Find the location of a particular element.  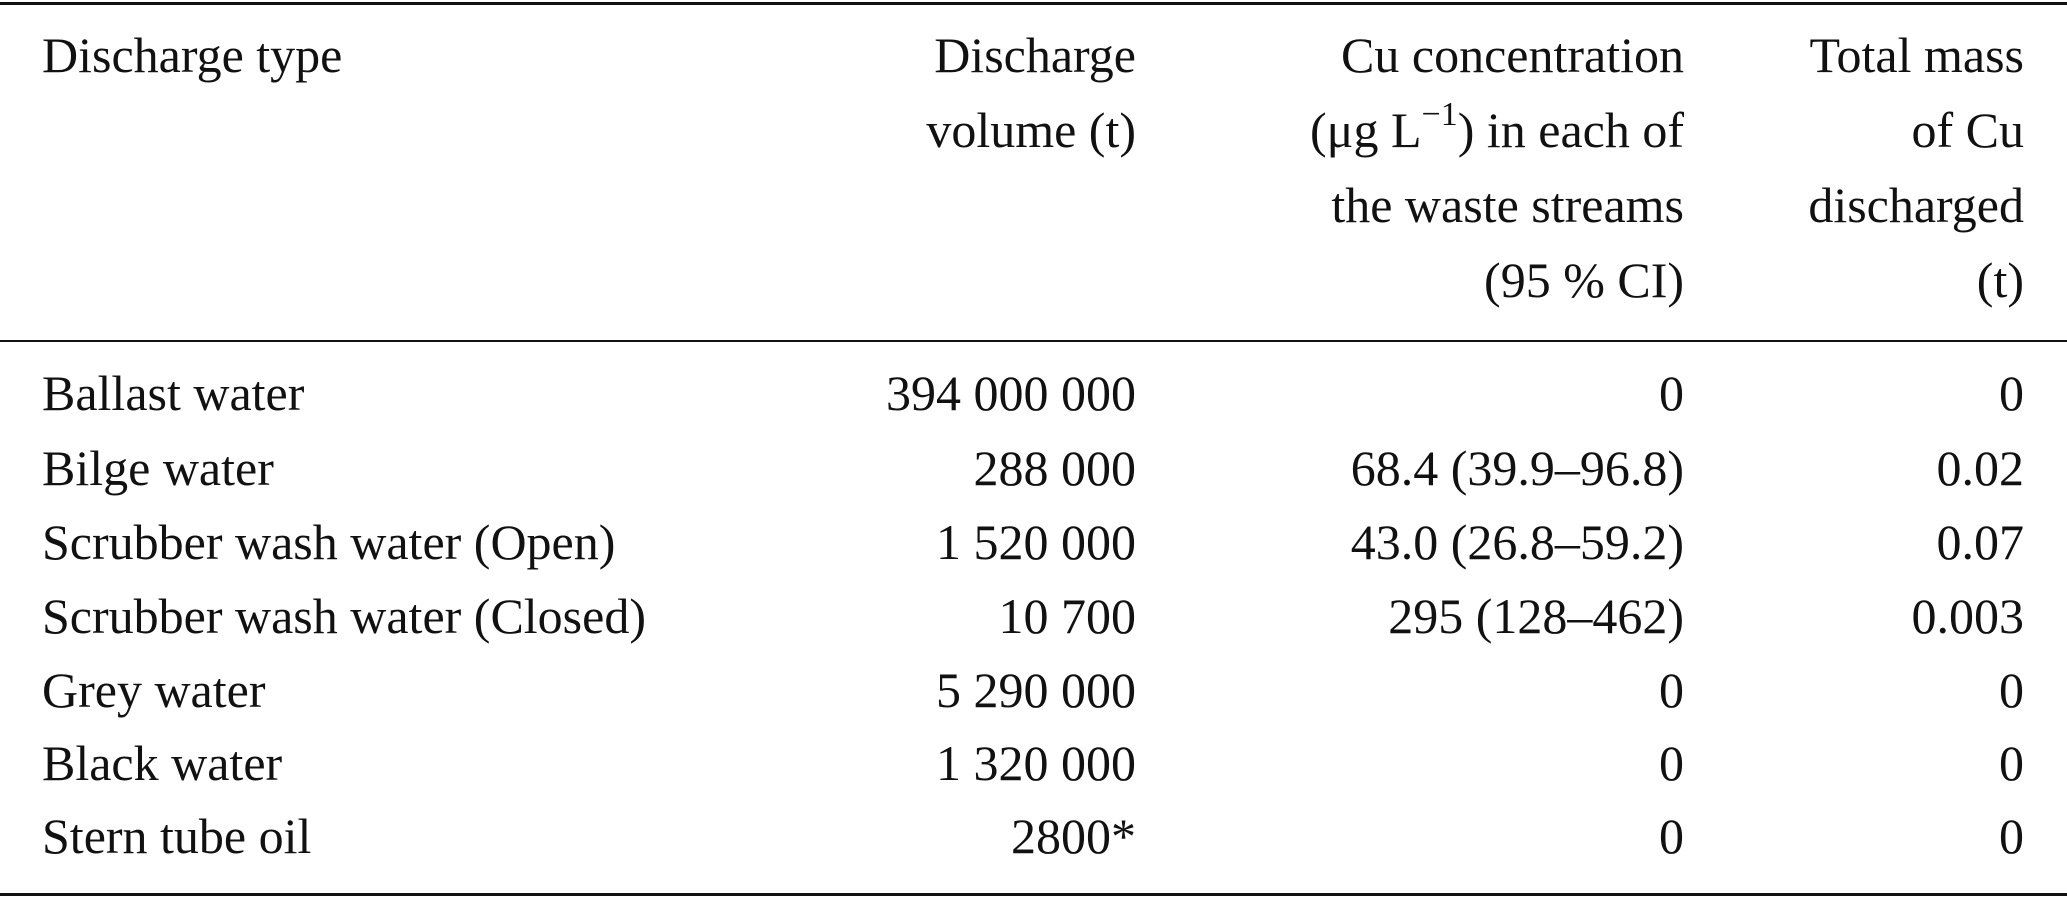

table-cell: 0.07 is located at coordinates (1980, 542).